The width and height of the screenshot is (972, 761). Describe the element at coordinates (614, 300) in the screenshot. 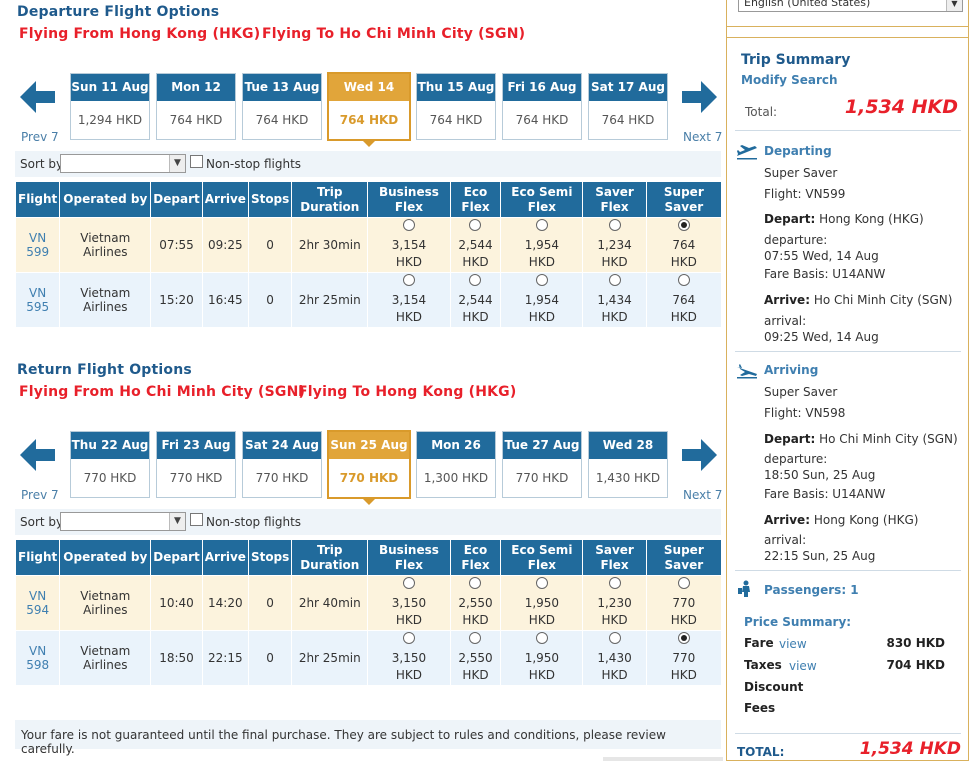

I see `fare-option: 1,434 HKD` at that location.